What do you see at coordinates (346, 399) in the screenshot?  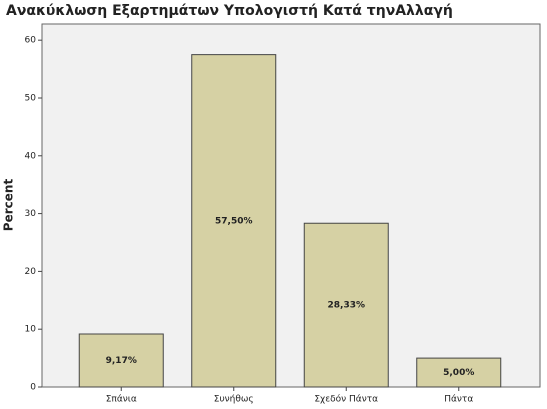 I see `x-tick-label: Σχεδόν Πάντα` at bounding box center [346, 399].